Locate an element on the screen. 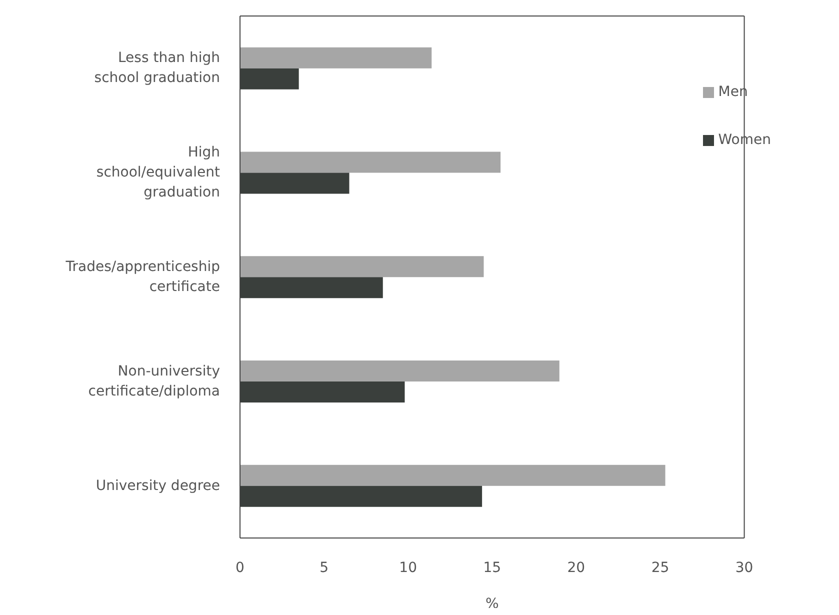 This screenshot has height=615, width=839. y-tick-label: Trades/apprenticeship certificate is located at coordinates (142, 277).